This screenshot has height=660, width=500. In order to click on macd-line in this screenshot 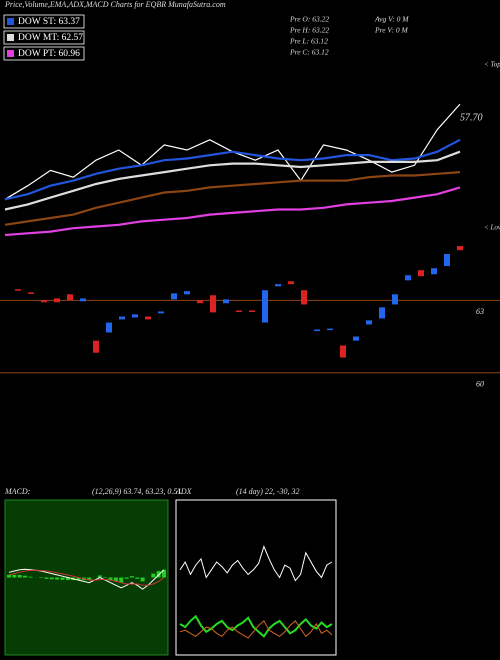, I will do `click(86, 577)`.